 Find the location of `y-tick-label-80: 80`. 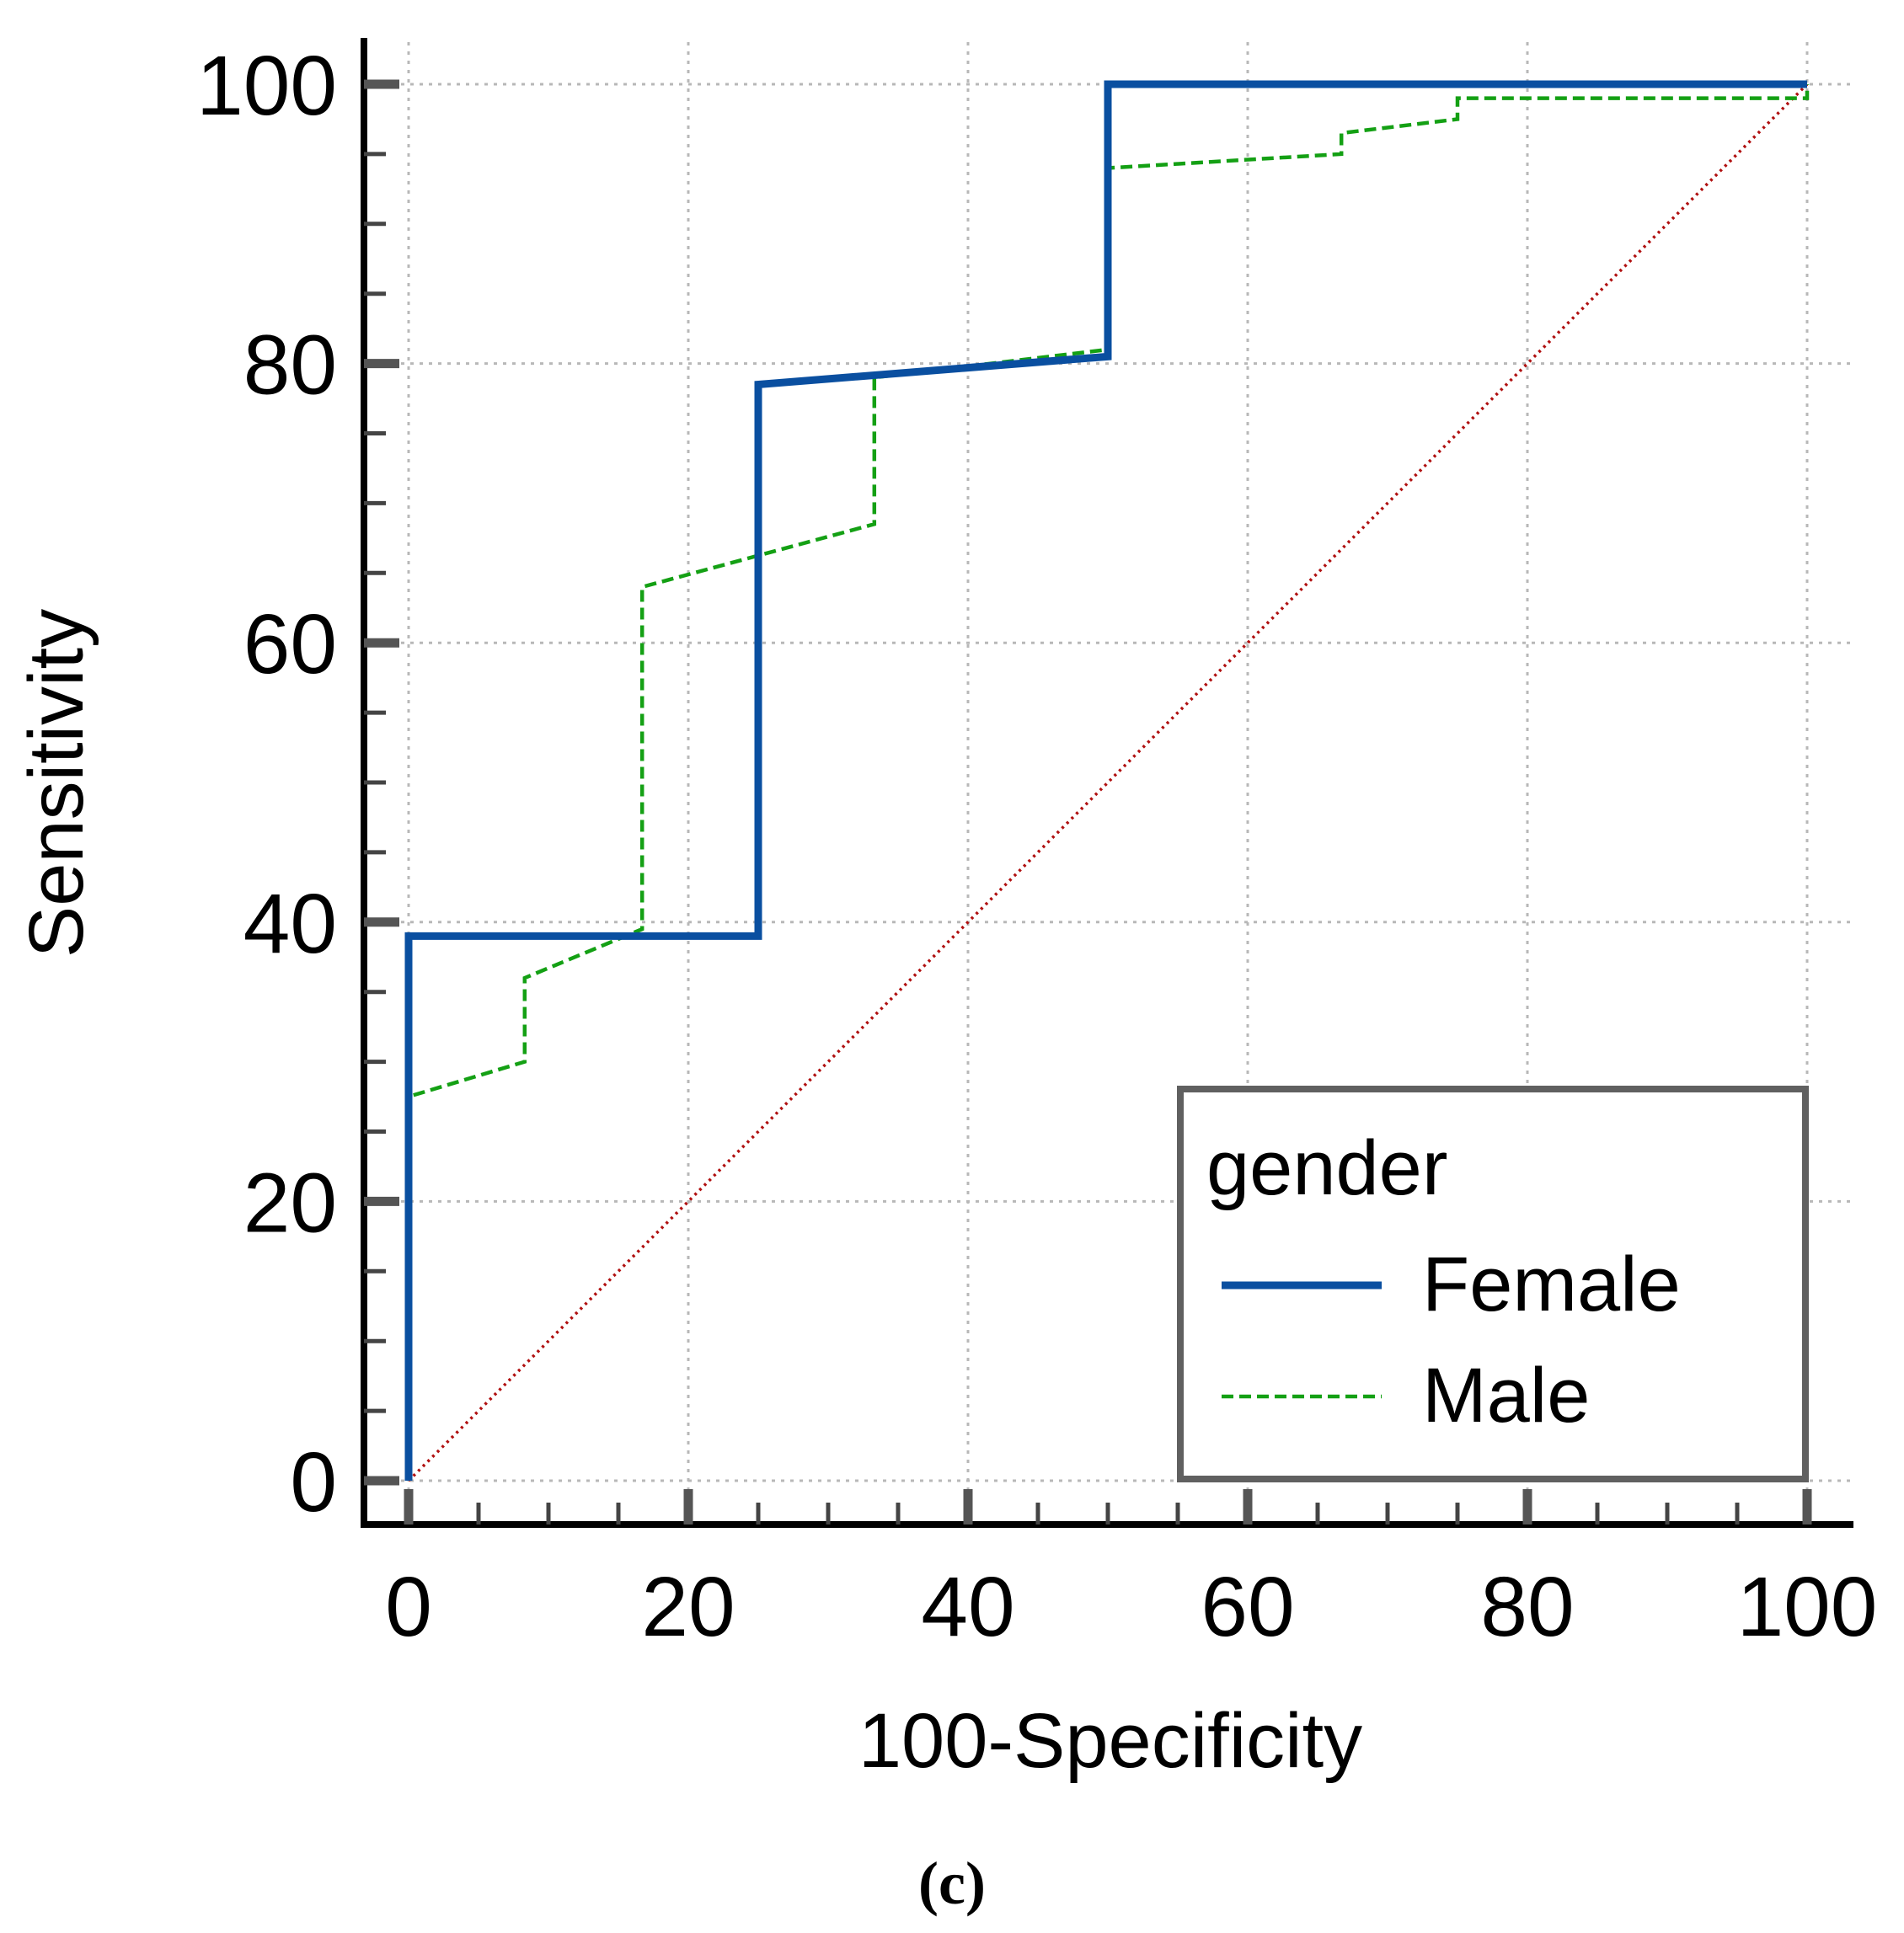

y-tick-label-80: 80 is located at coordinates (290, 365).